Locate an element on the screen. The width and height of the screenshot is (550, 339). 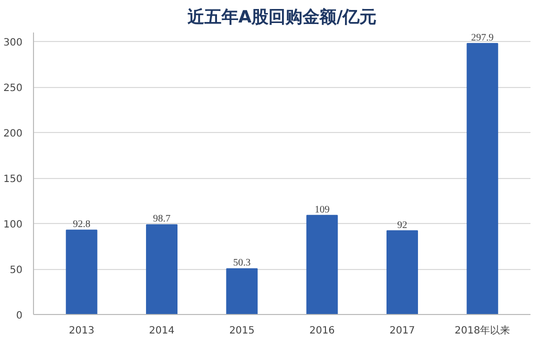
y-tick-label: 0 is located at coordinates (19, 316).